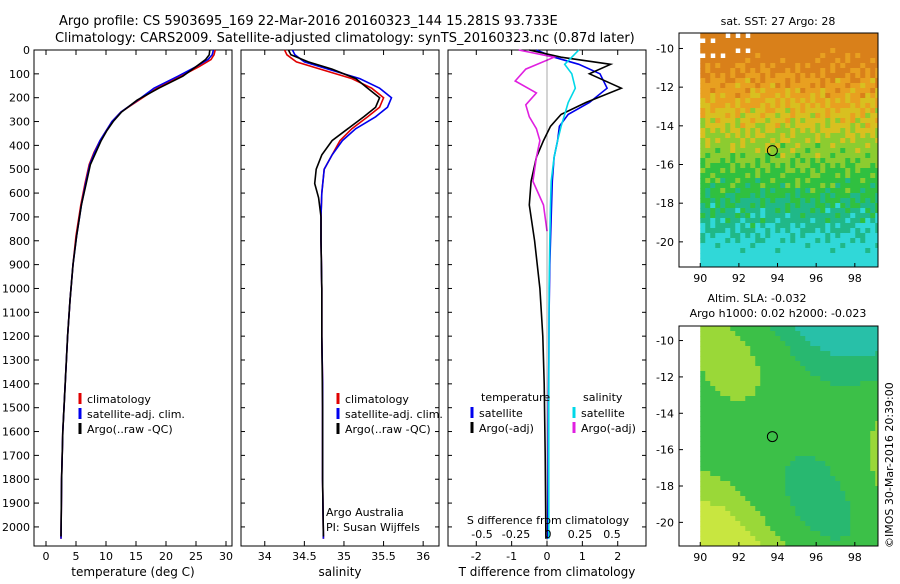 The width and height of the screenshot is (900, 584). What do you see at coordinates (889, 465) in the screenshot?
I see `imos-side-label: ©IMOS 30-Mar-2016 20:39:00` at bounding box center [889, 465].